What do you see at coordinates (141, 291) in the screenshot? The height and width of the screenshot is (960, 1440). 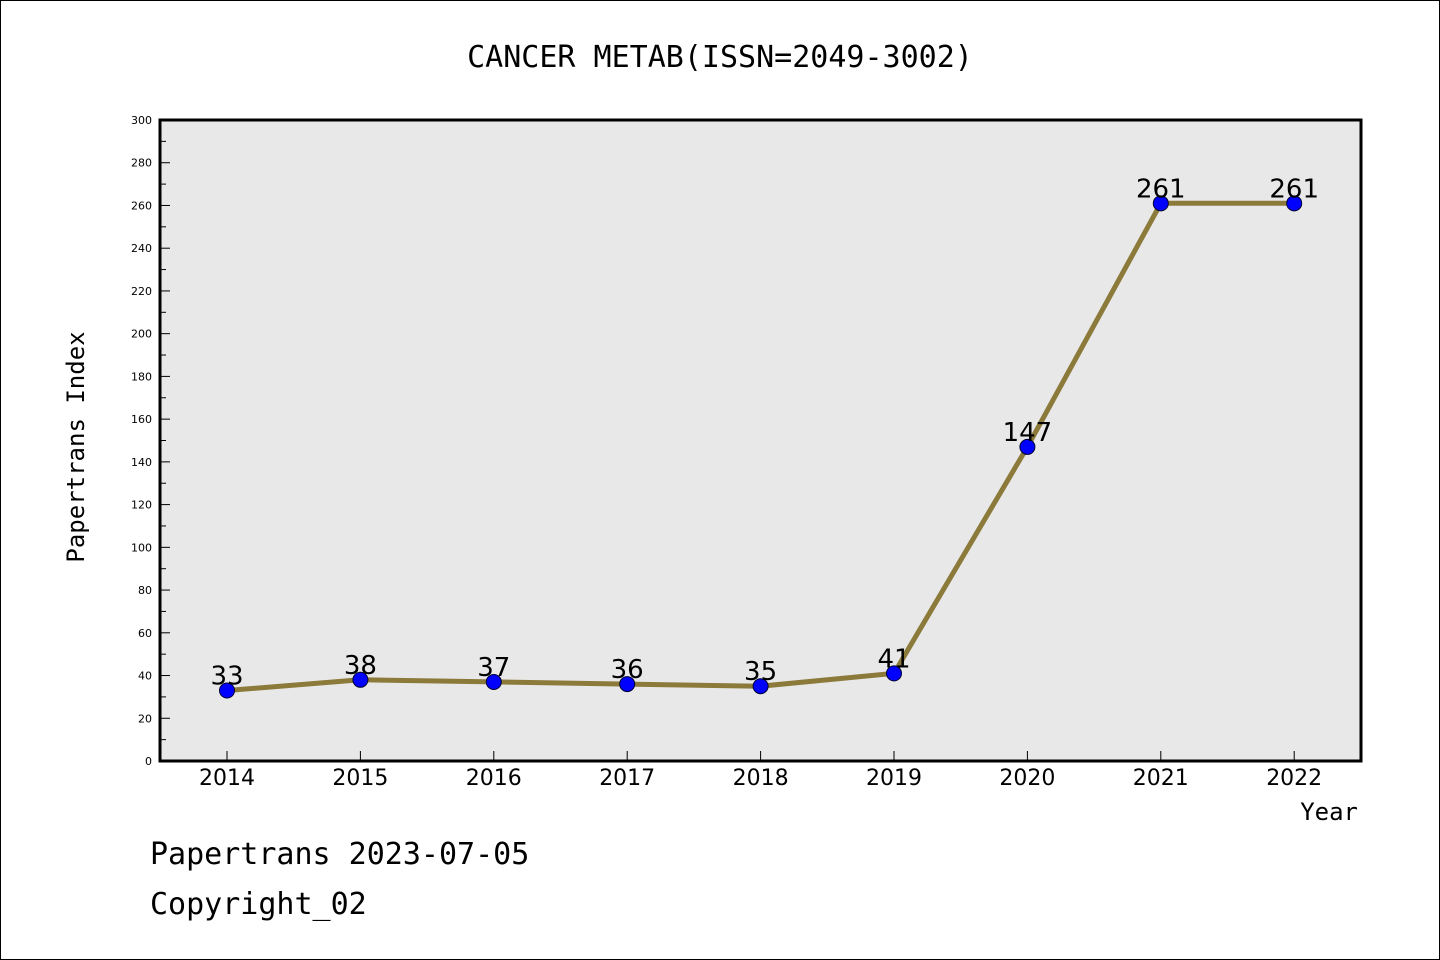 I see `y-tick-label: 220` at bounding box center [141, 291].